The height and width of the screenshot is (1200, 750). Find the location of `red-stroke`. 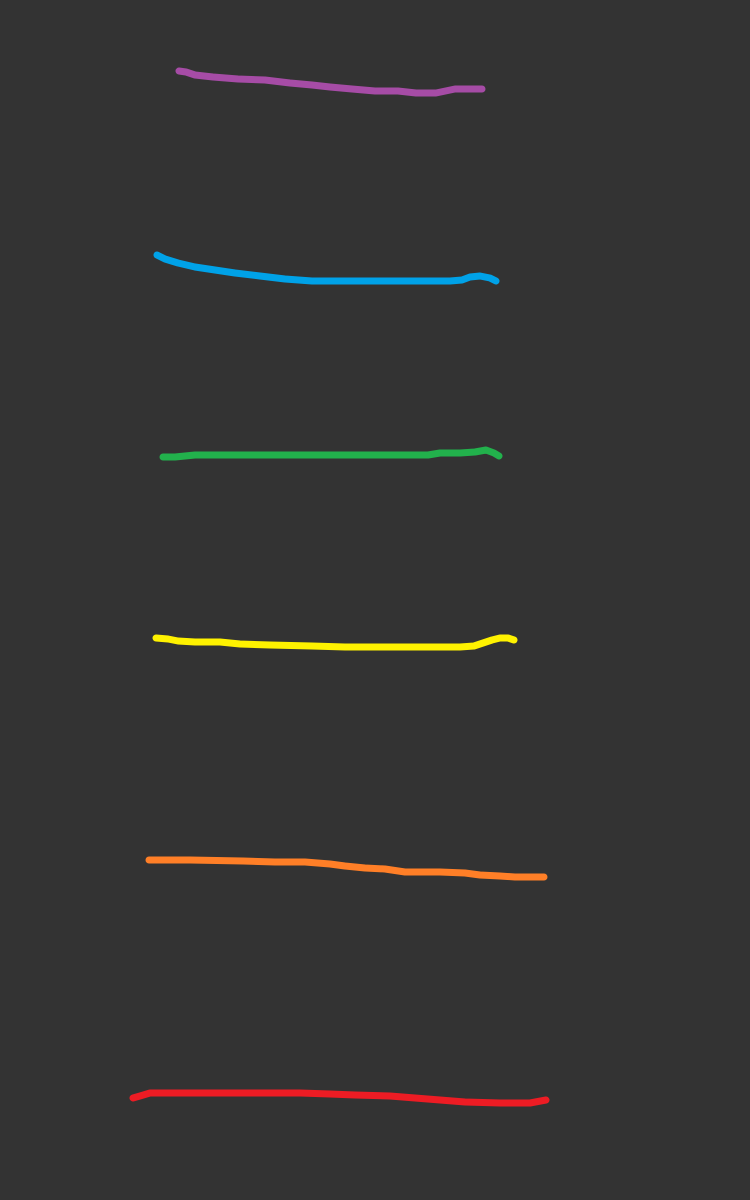

red-stroke is located at coordinates (339, 1098).